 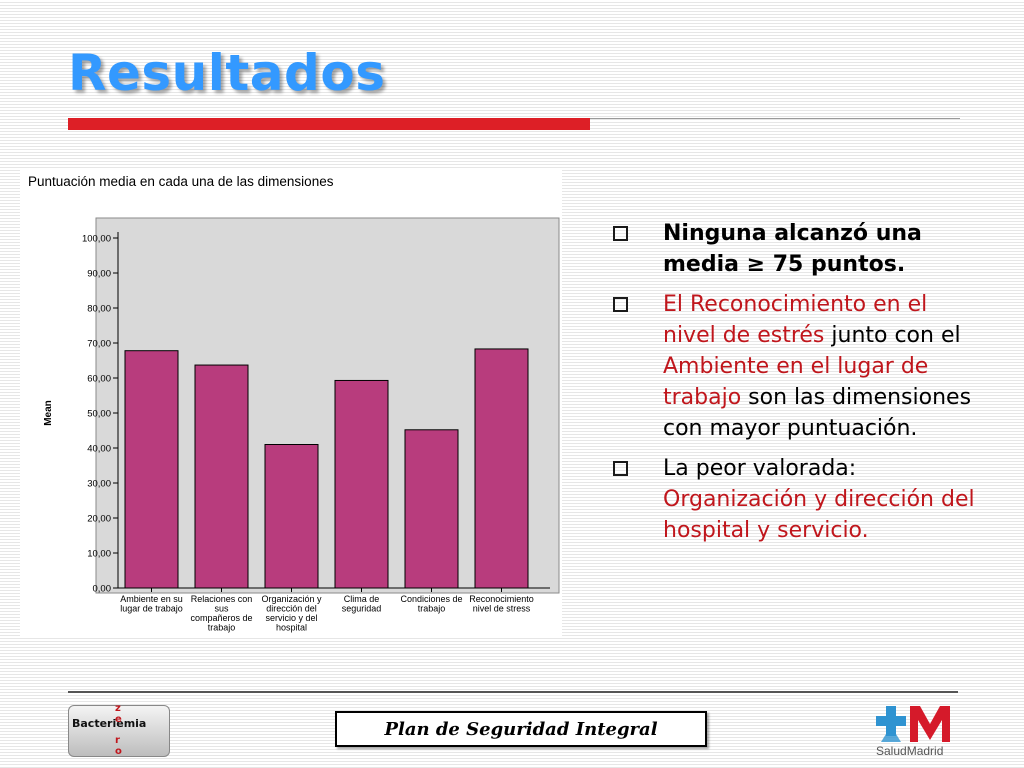 I want to click on x-tick-label-line: seguridad, so click(x=362, y=609).